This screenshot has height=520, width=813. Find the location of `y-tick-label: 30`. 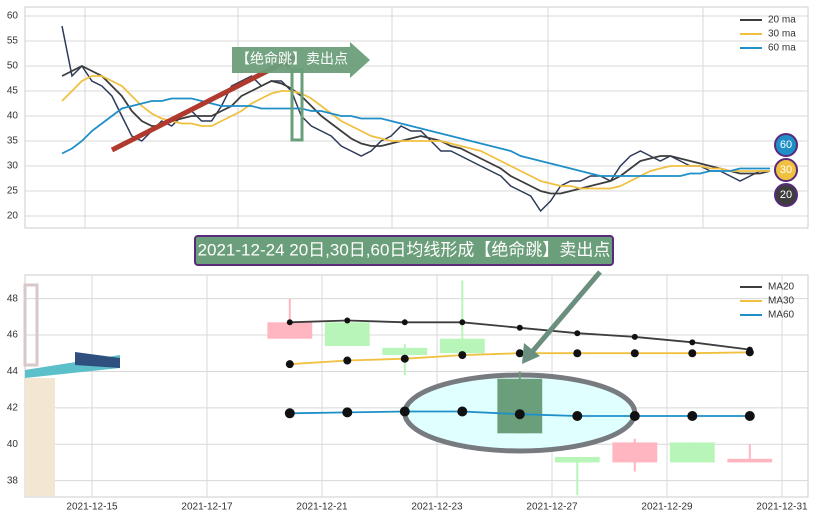

y-tick-label: 30 is located at coordinates (13, 166).